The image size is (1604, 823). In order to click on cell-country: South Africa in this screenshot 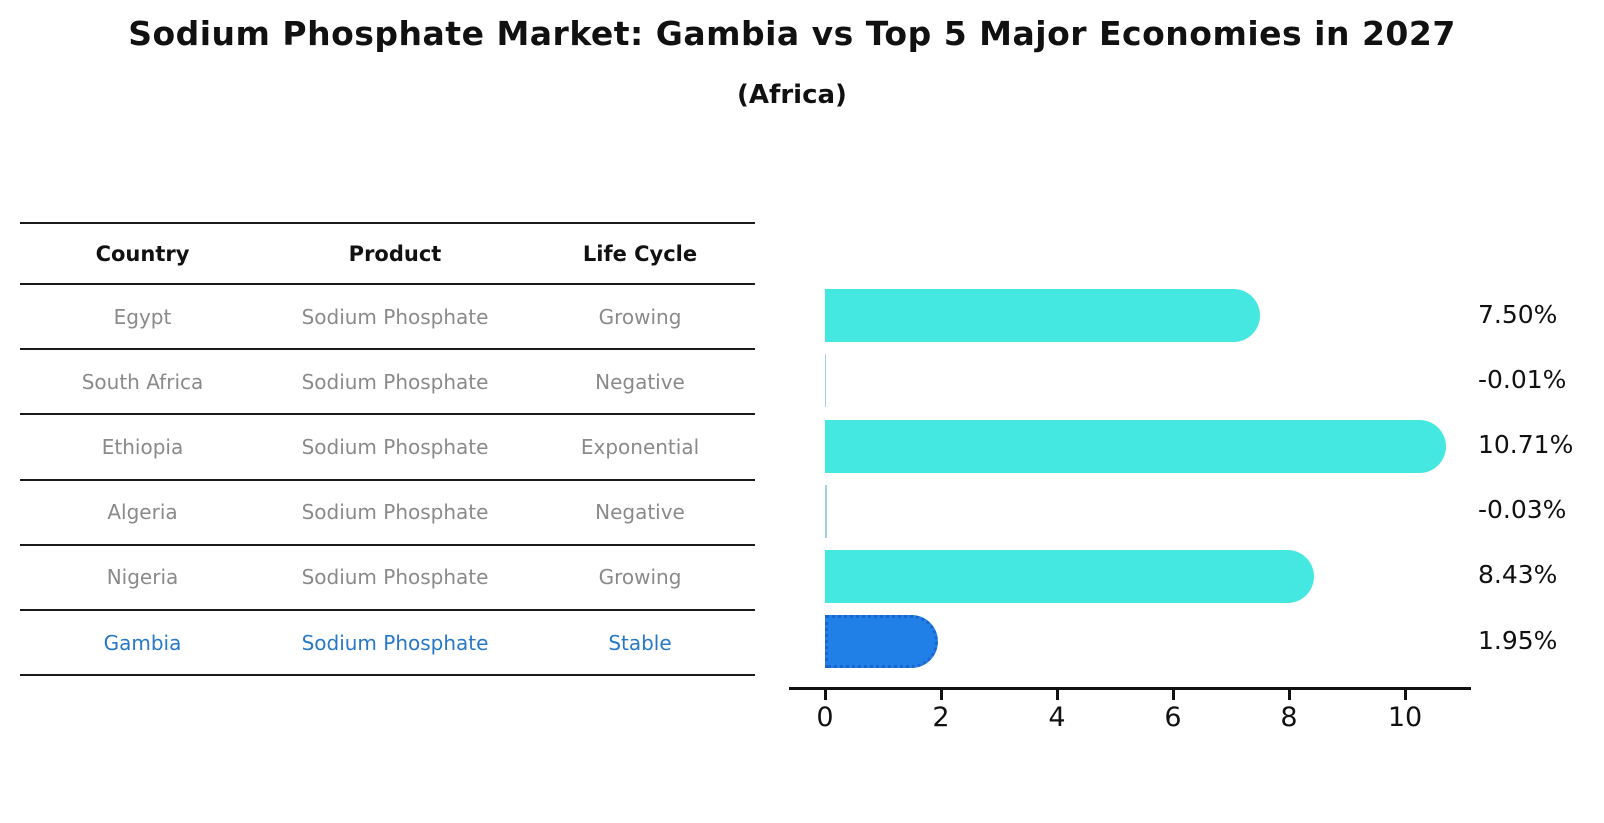, I will do `click(142, 381)`.